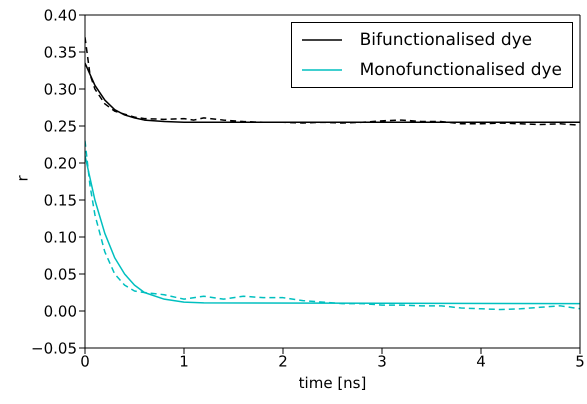  Describe the element at coordinates (54, 348) in the screenshot. I see `y-tick-label: −0.05` at that location.